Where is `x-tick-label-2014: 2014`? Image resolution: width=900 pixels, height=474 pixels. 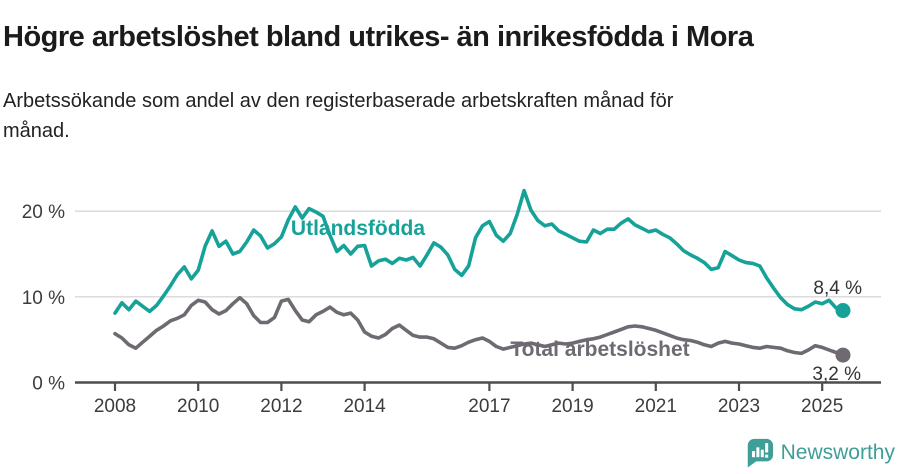
x-tick-label-2014: 2014 is located at coordinates (364, 406).